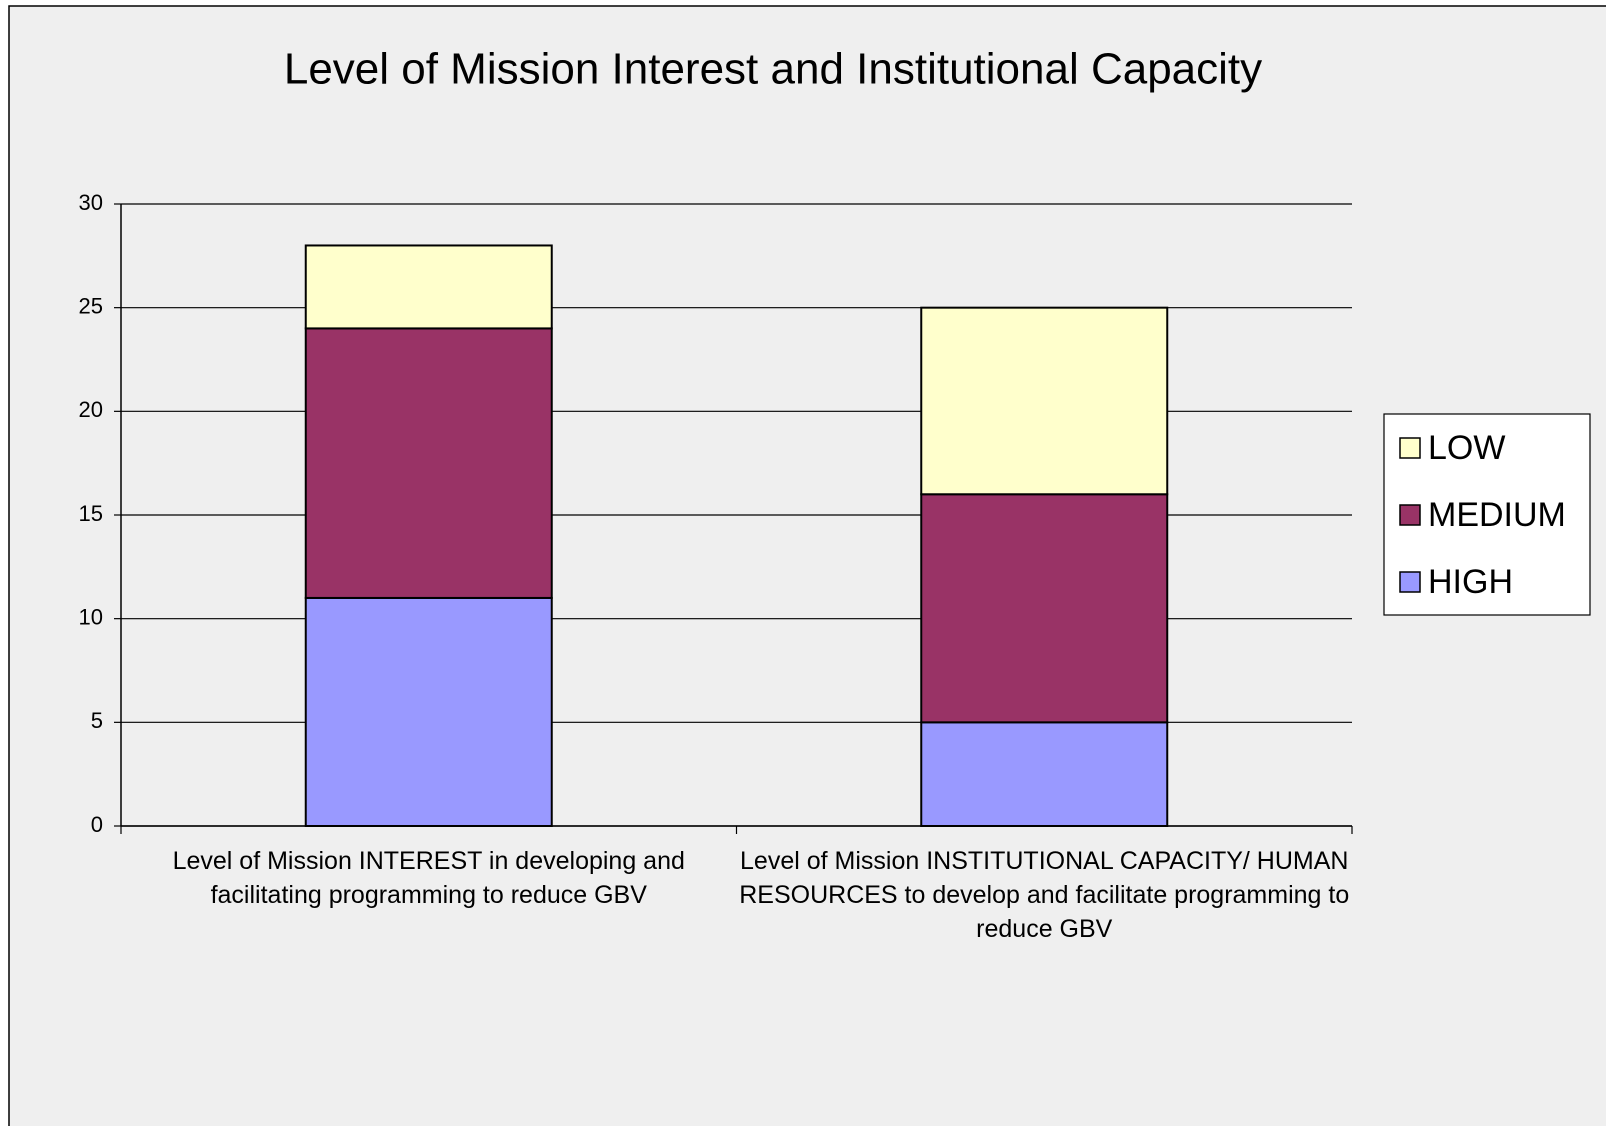 The height and width of the screenshot is (1126, 1606). Describe the element at coordinates (1497, 515) in the screenshot. I see `legend-label: MEDIUM` at that location.